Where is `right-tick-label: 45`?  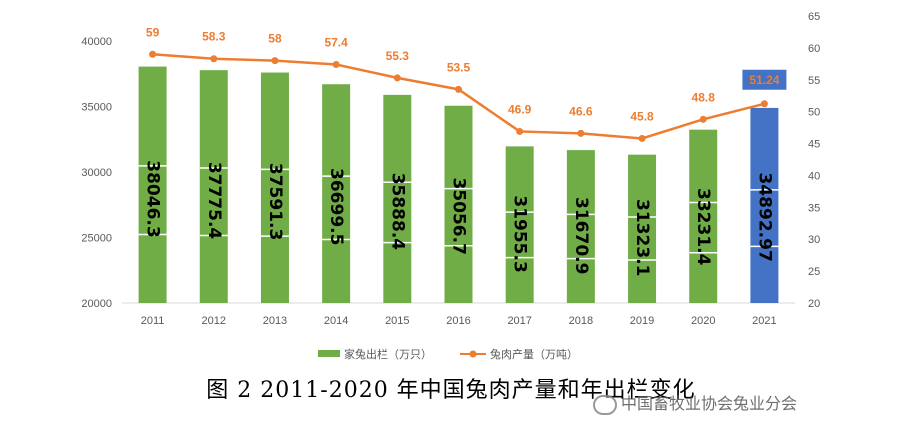
right-tick-label: 45 is located at coordinates (814, 145).